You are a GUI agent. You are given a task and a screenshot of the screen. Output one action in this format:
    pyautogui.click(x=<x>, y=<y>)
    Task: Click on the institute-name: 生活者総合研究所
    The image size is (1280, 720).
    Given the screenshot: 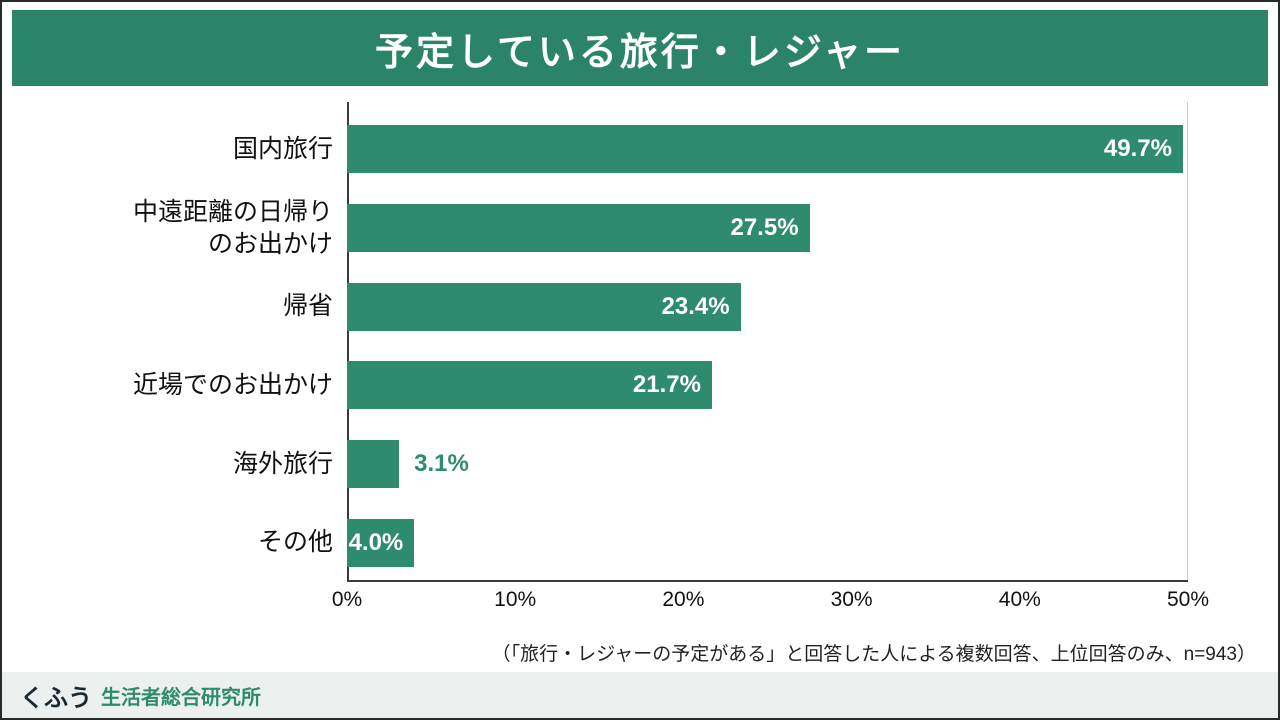 What is the action you would take?
    pyautogui.click(x=181, y=697)
    